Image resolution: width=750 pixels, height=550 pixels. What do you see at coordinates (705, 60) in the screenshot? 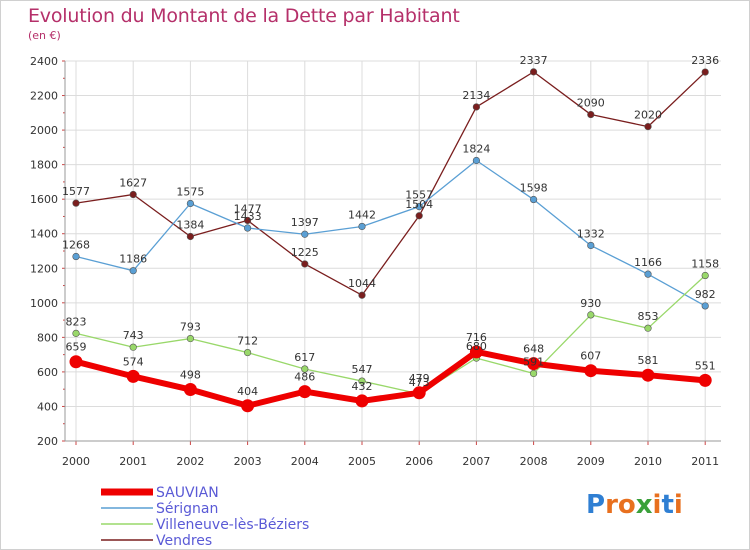
I see `data-label-vendres: 2336` at bounding box center [705, 60].